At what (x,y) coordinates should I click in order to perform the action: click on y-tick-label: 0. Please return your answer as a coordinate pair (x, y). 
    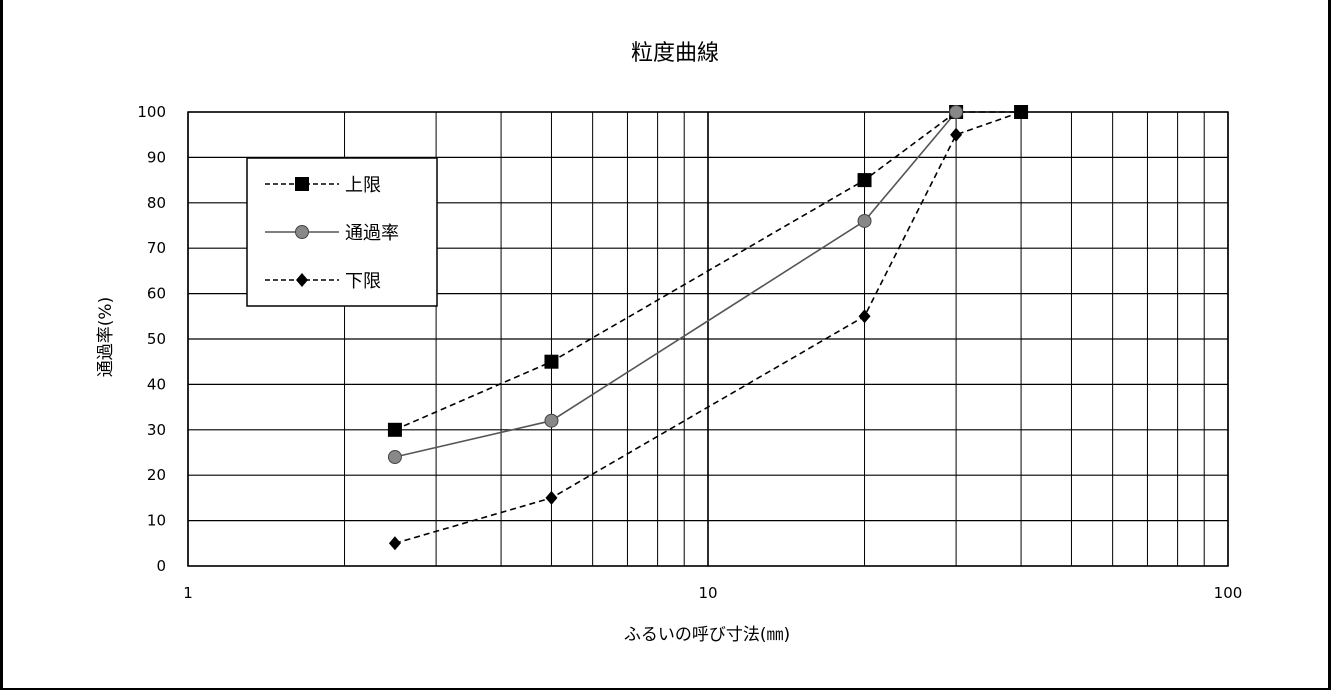
    Looking at the image, I should click on (161, 566).